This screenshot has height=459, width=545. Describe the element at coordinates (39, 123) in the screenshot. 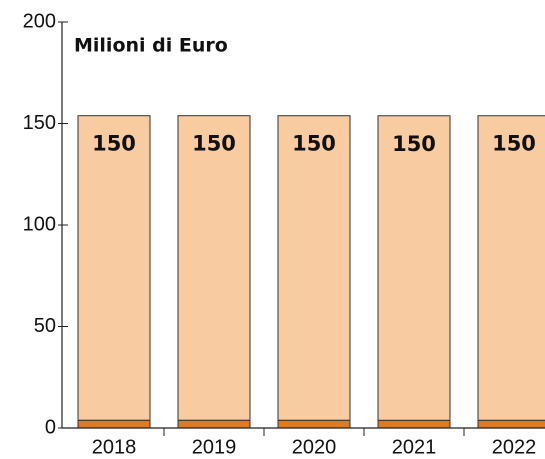

I see `y-tick-label: 150` at that location.